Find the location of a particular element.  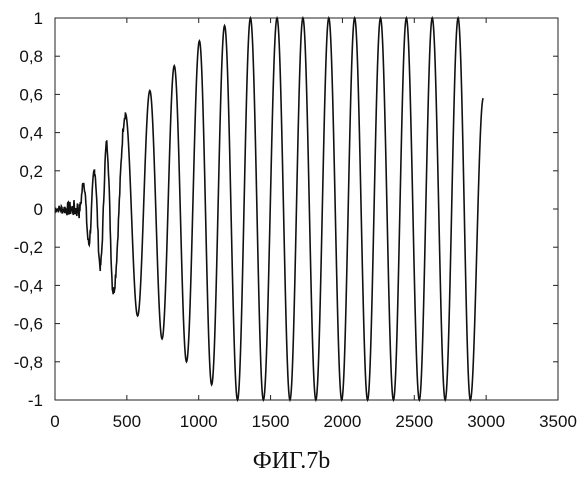

y-tick-label: 0,8 is located at coordinates (31, 56).